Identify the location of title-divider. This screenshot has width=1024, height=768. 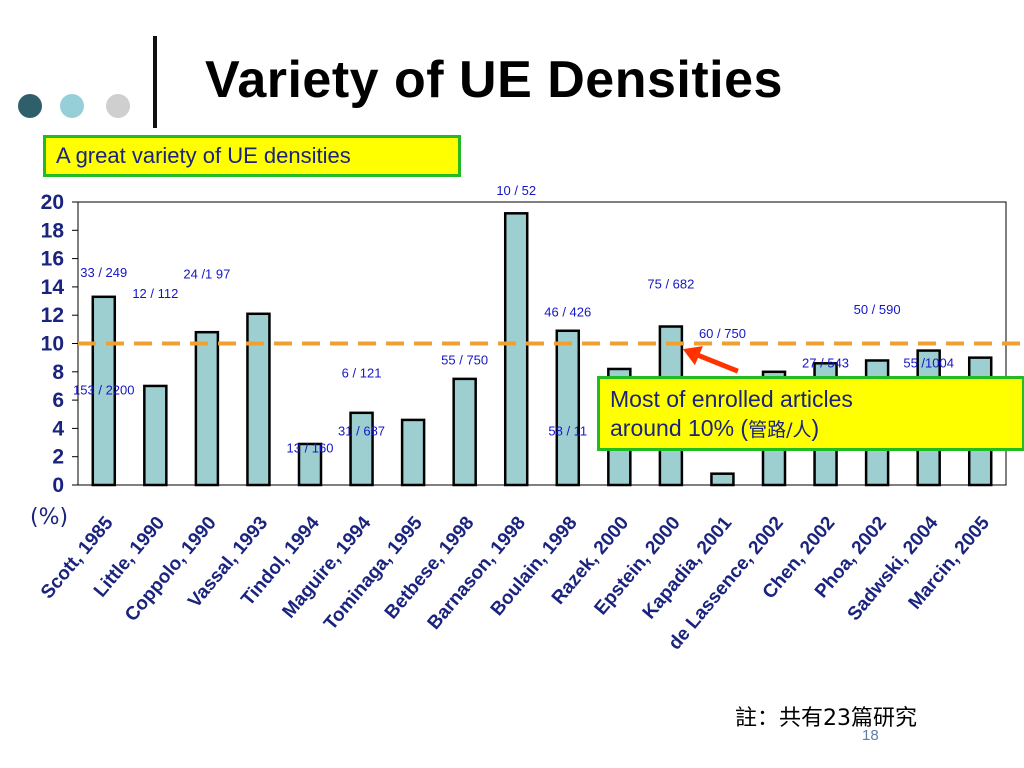
(155, 82).